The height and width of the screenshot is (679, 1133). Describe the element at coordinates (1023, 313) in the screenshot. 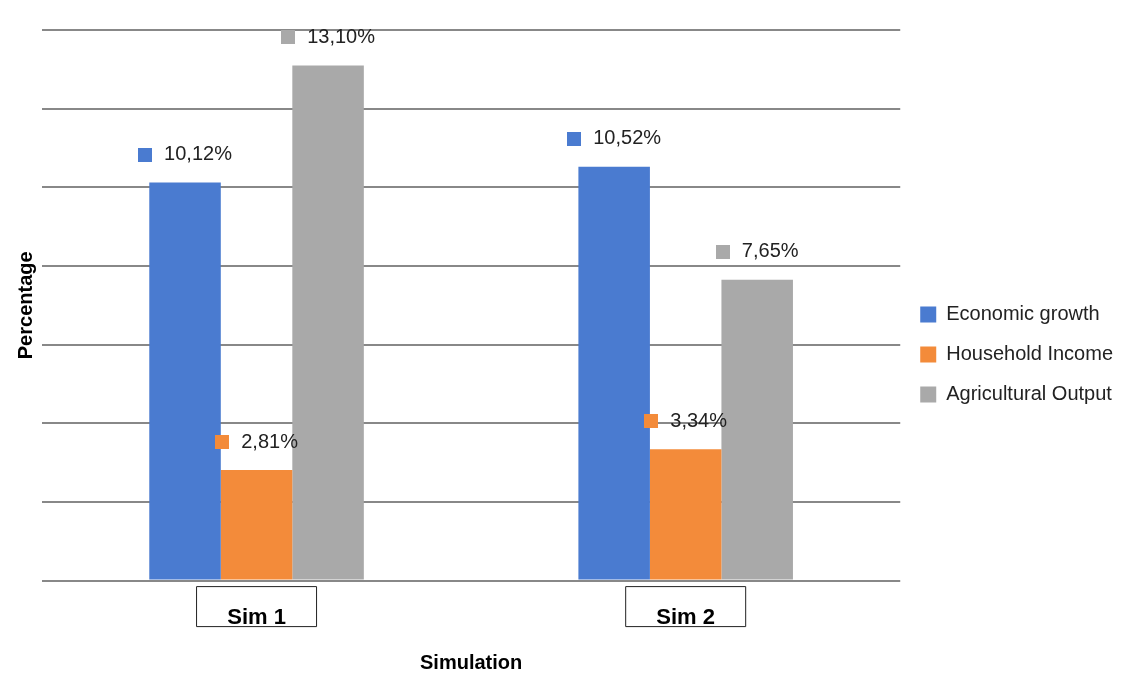

I see `legend-label: Economic growth` at that location.